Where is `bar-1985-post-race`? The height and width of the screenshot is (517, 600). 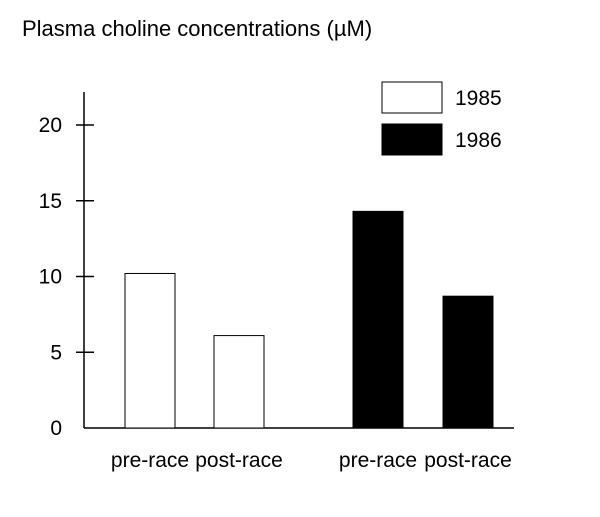 bar-1985-post-race is located at coordinates (239, 382).